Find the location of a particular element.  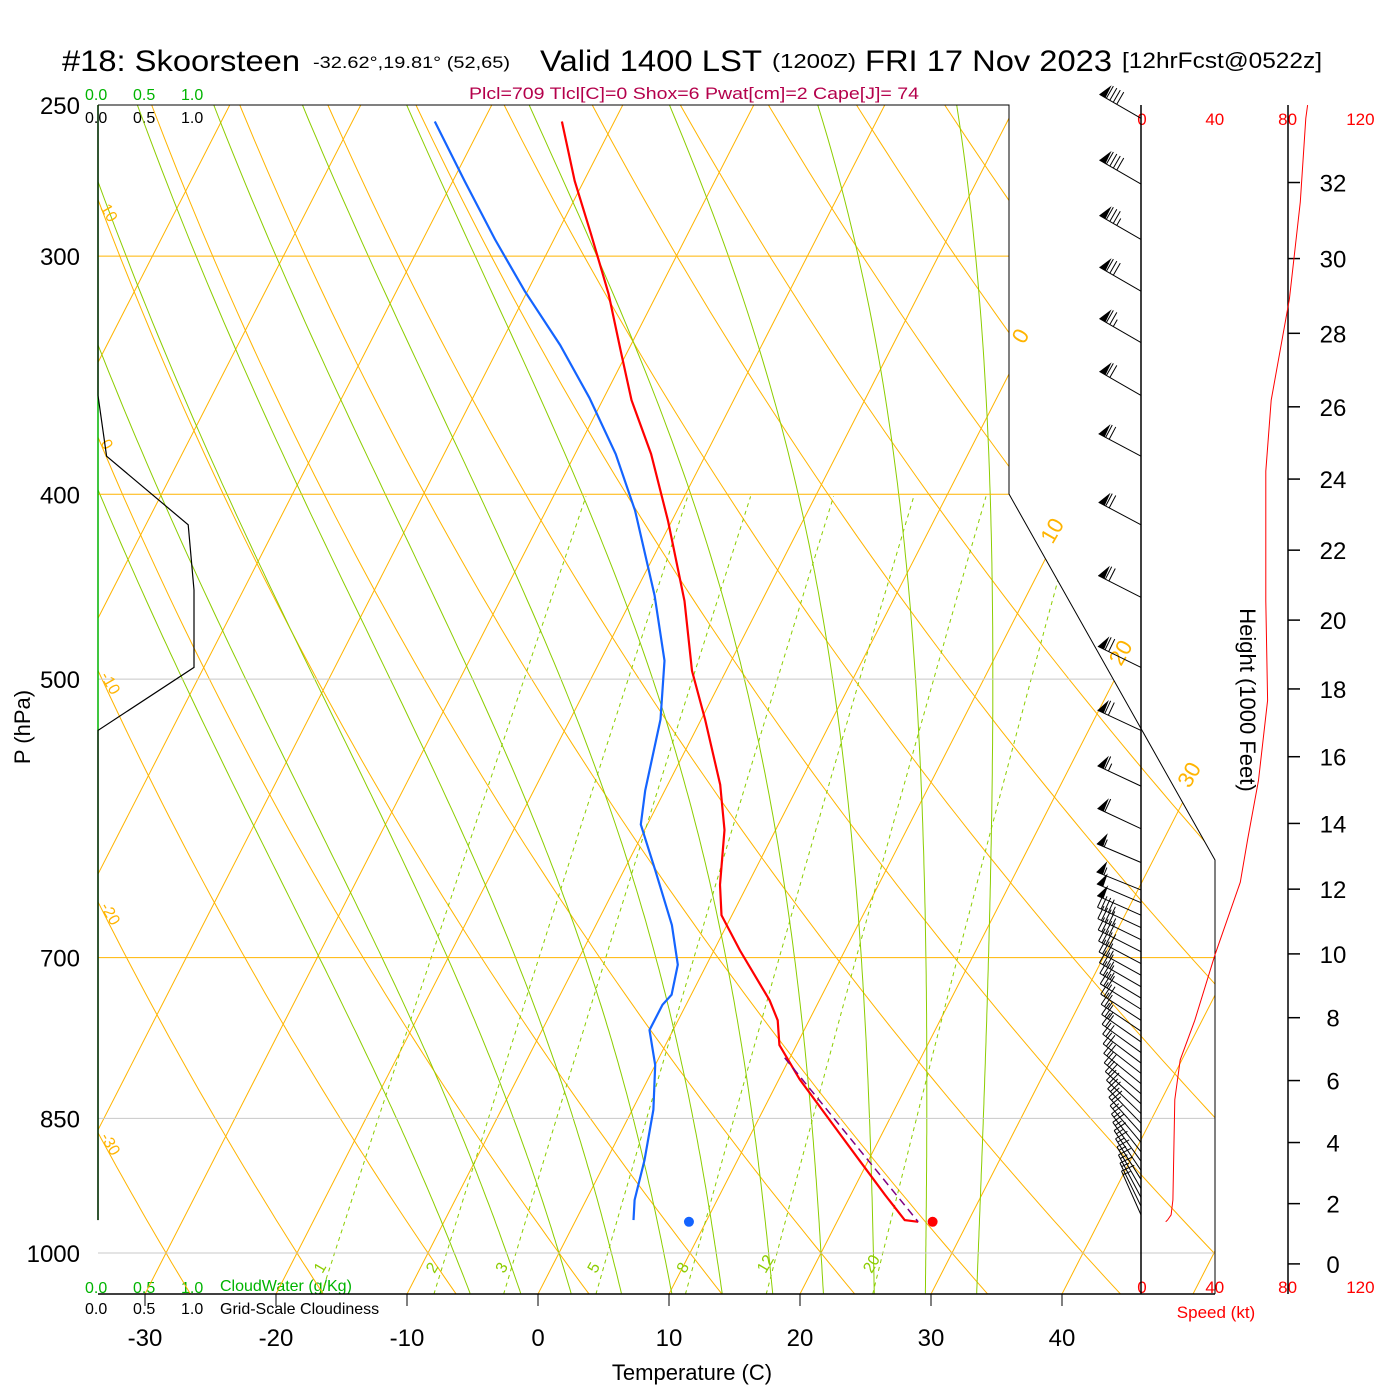

temp-tick-label: 40 is located at coordinates (1062, 1338).